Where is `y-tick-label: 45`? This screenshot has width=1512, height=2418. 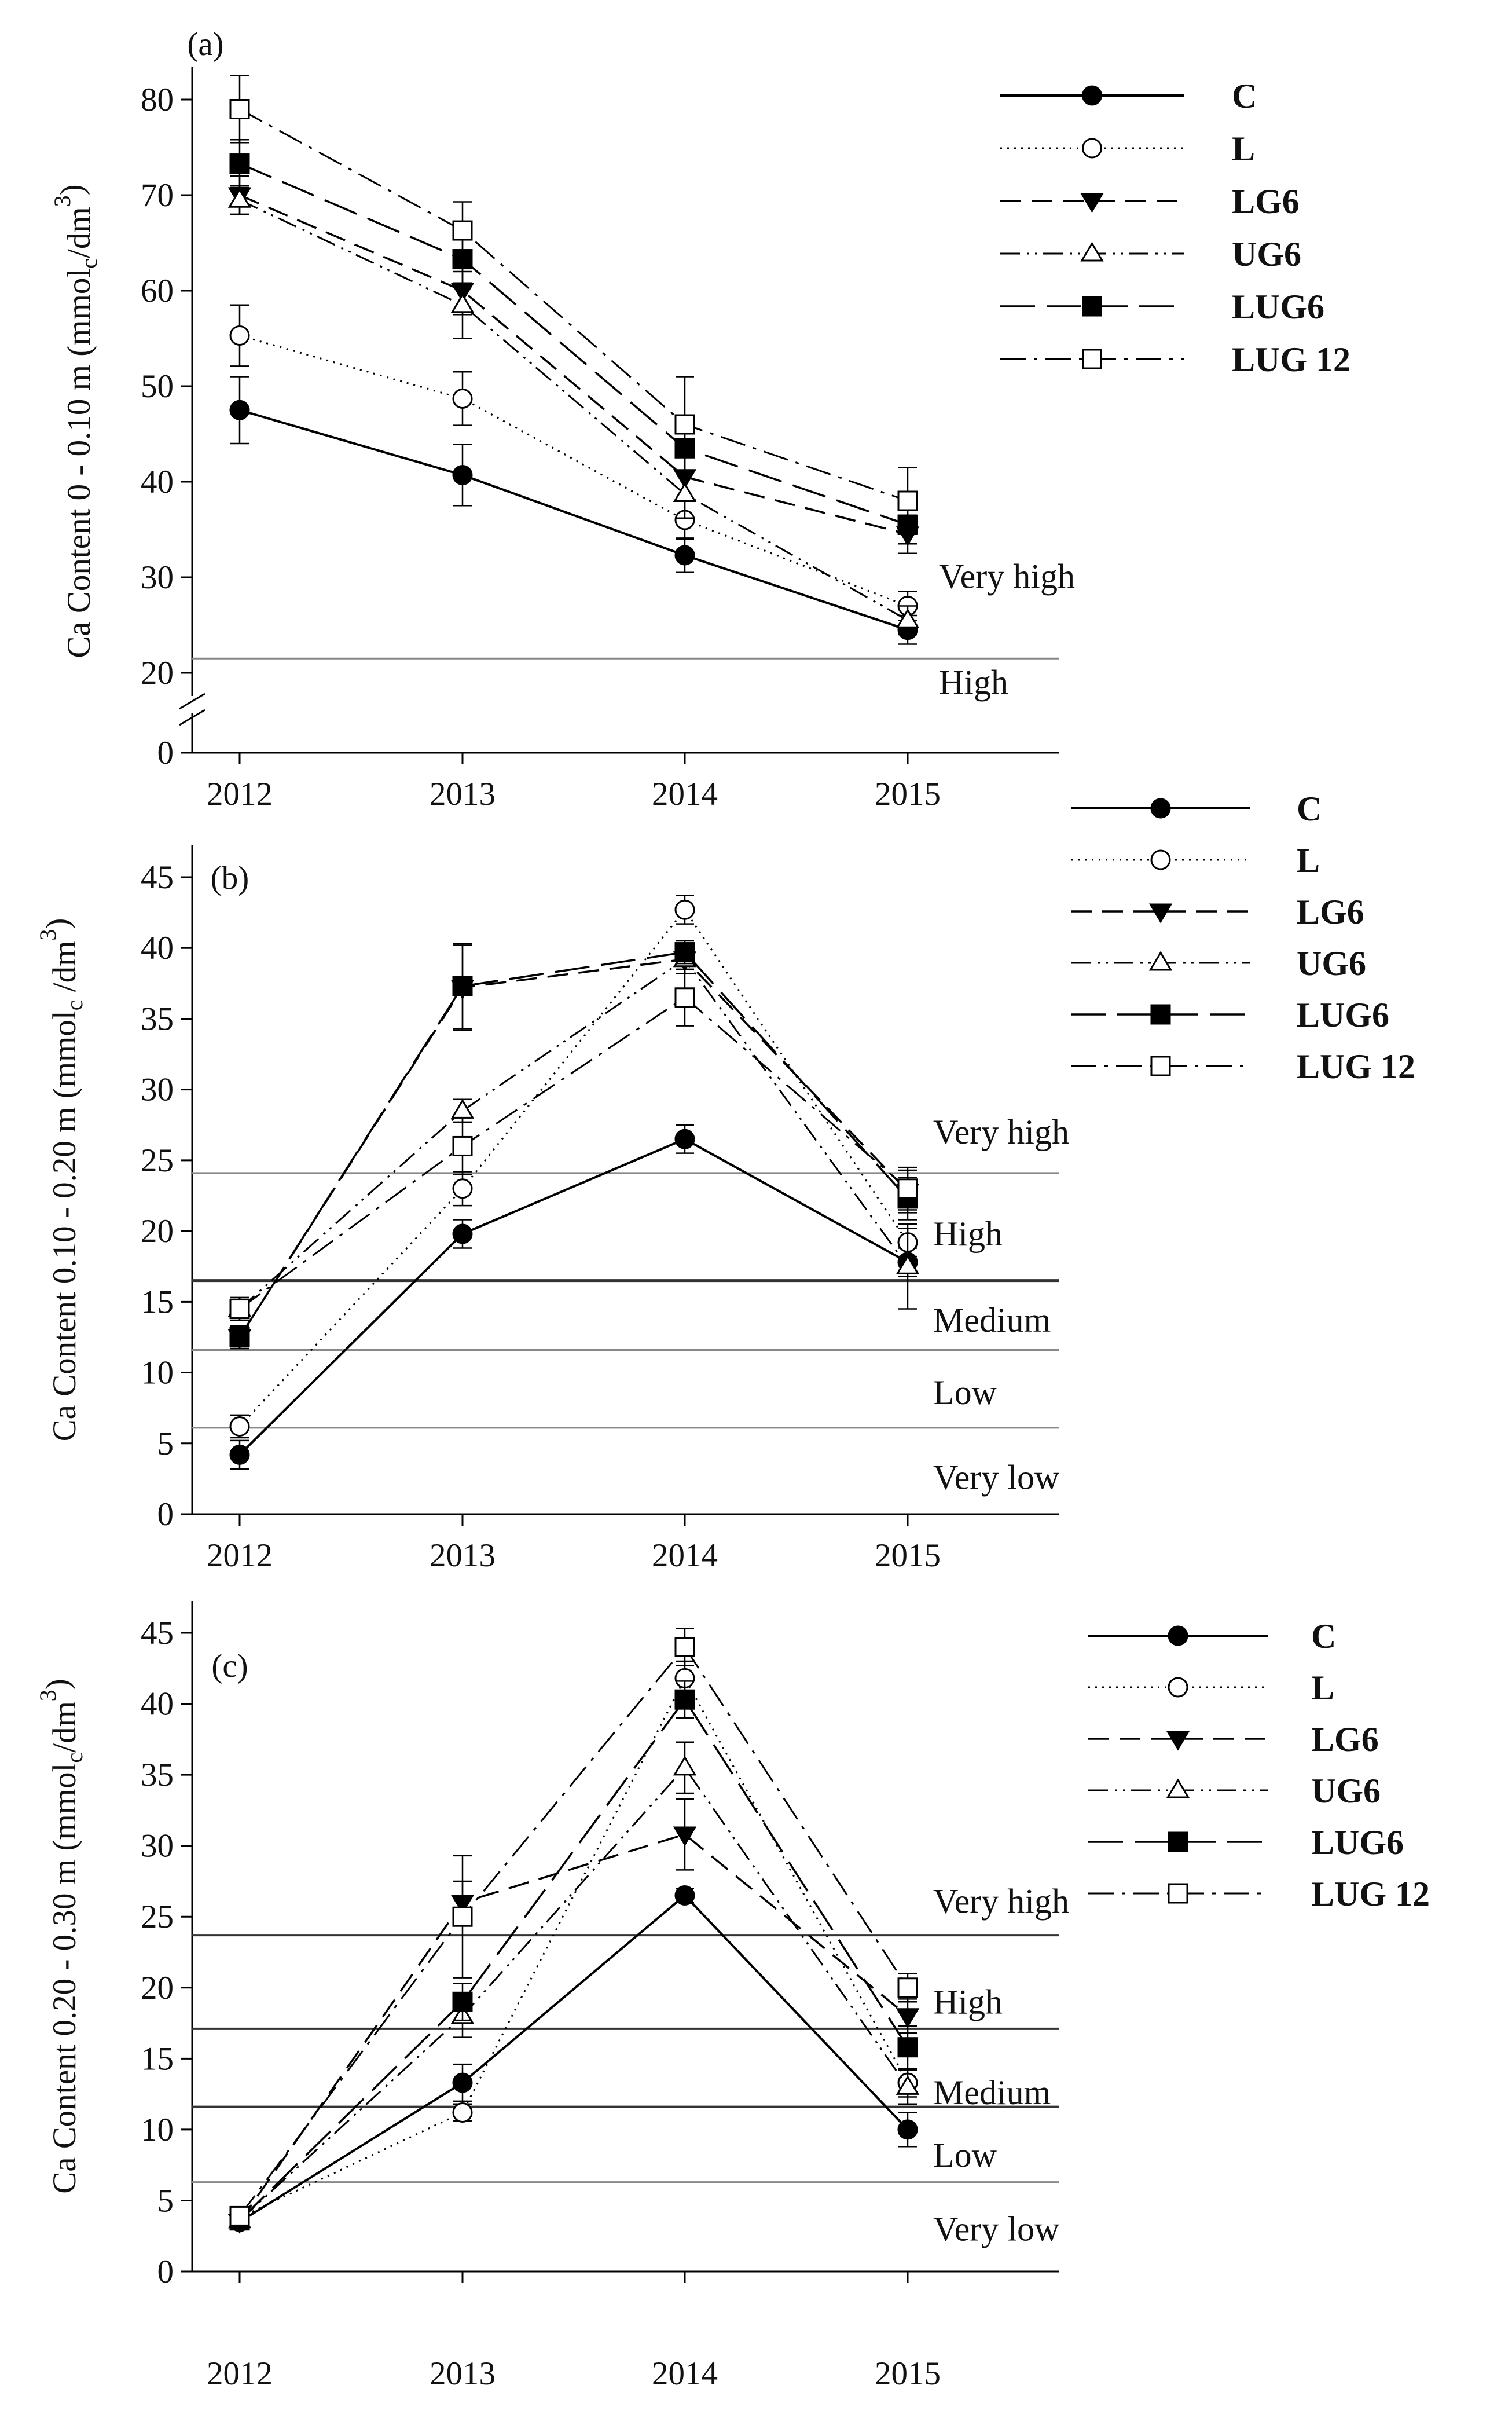 y-tick-label: 45 is located at coordinates (157, 1633).